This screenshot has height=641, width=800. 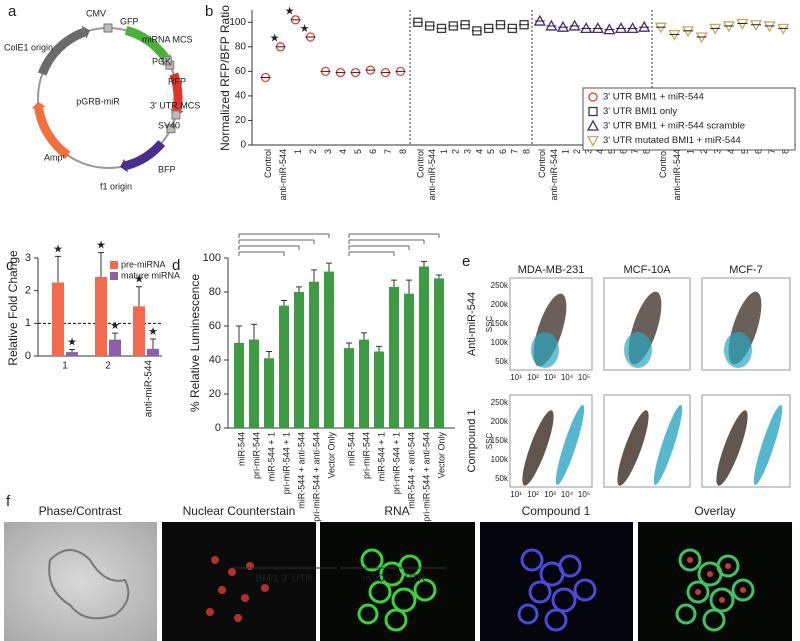 I want to click on x-tick-label: 2, so click(x=108, y=366).